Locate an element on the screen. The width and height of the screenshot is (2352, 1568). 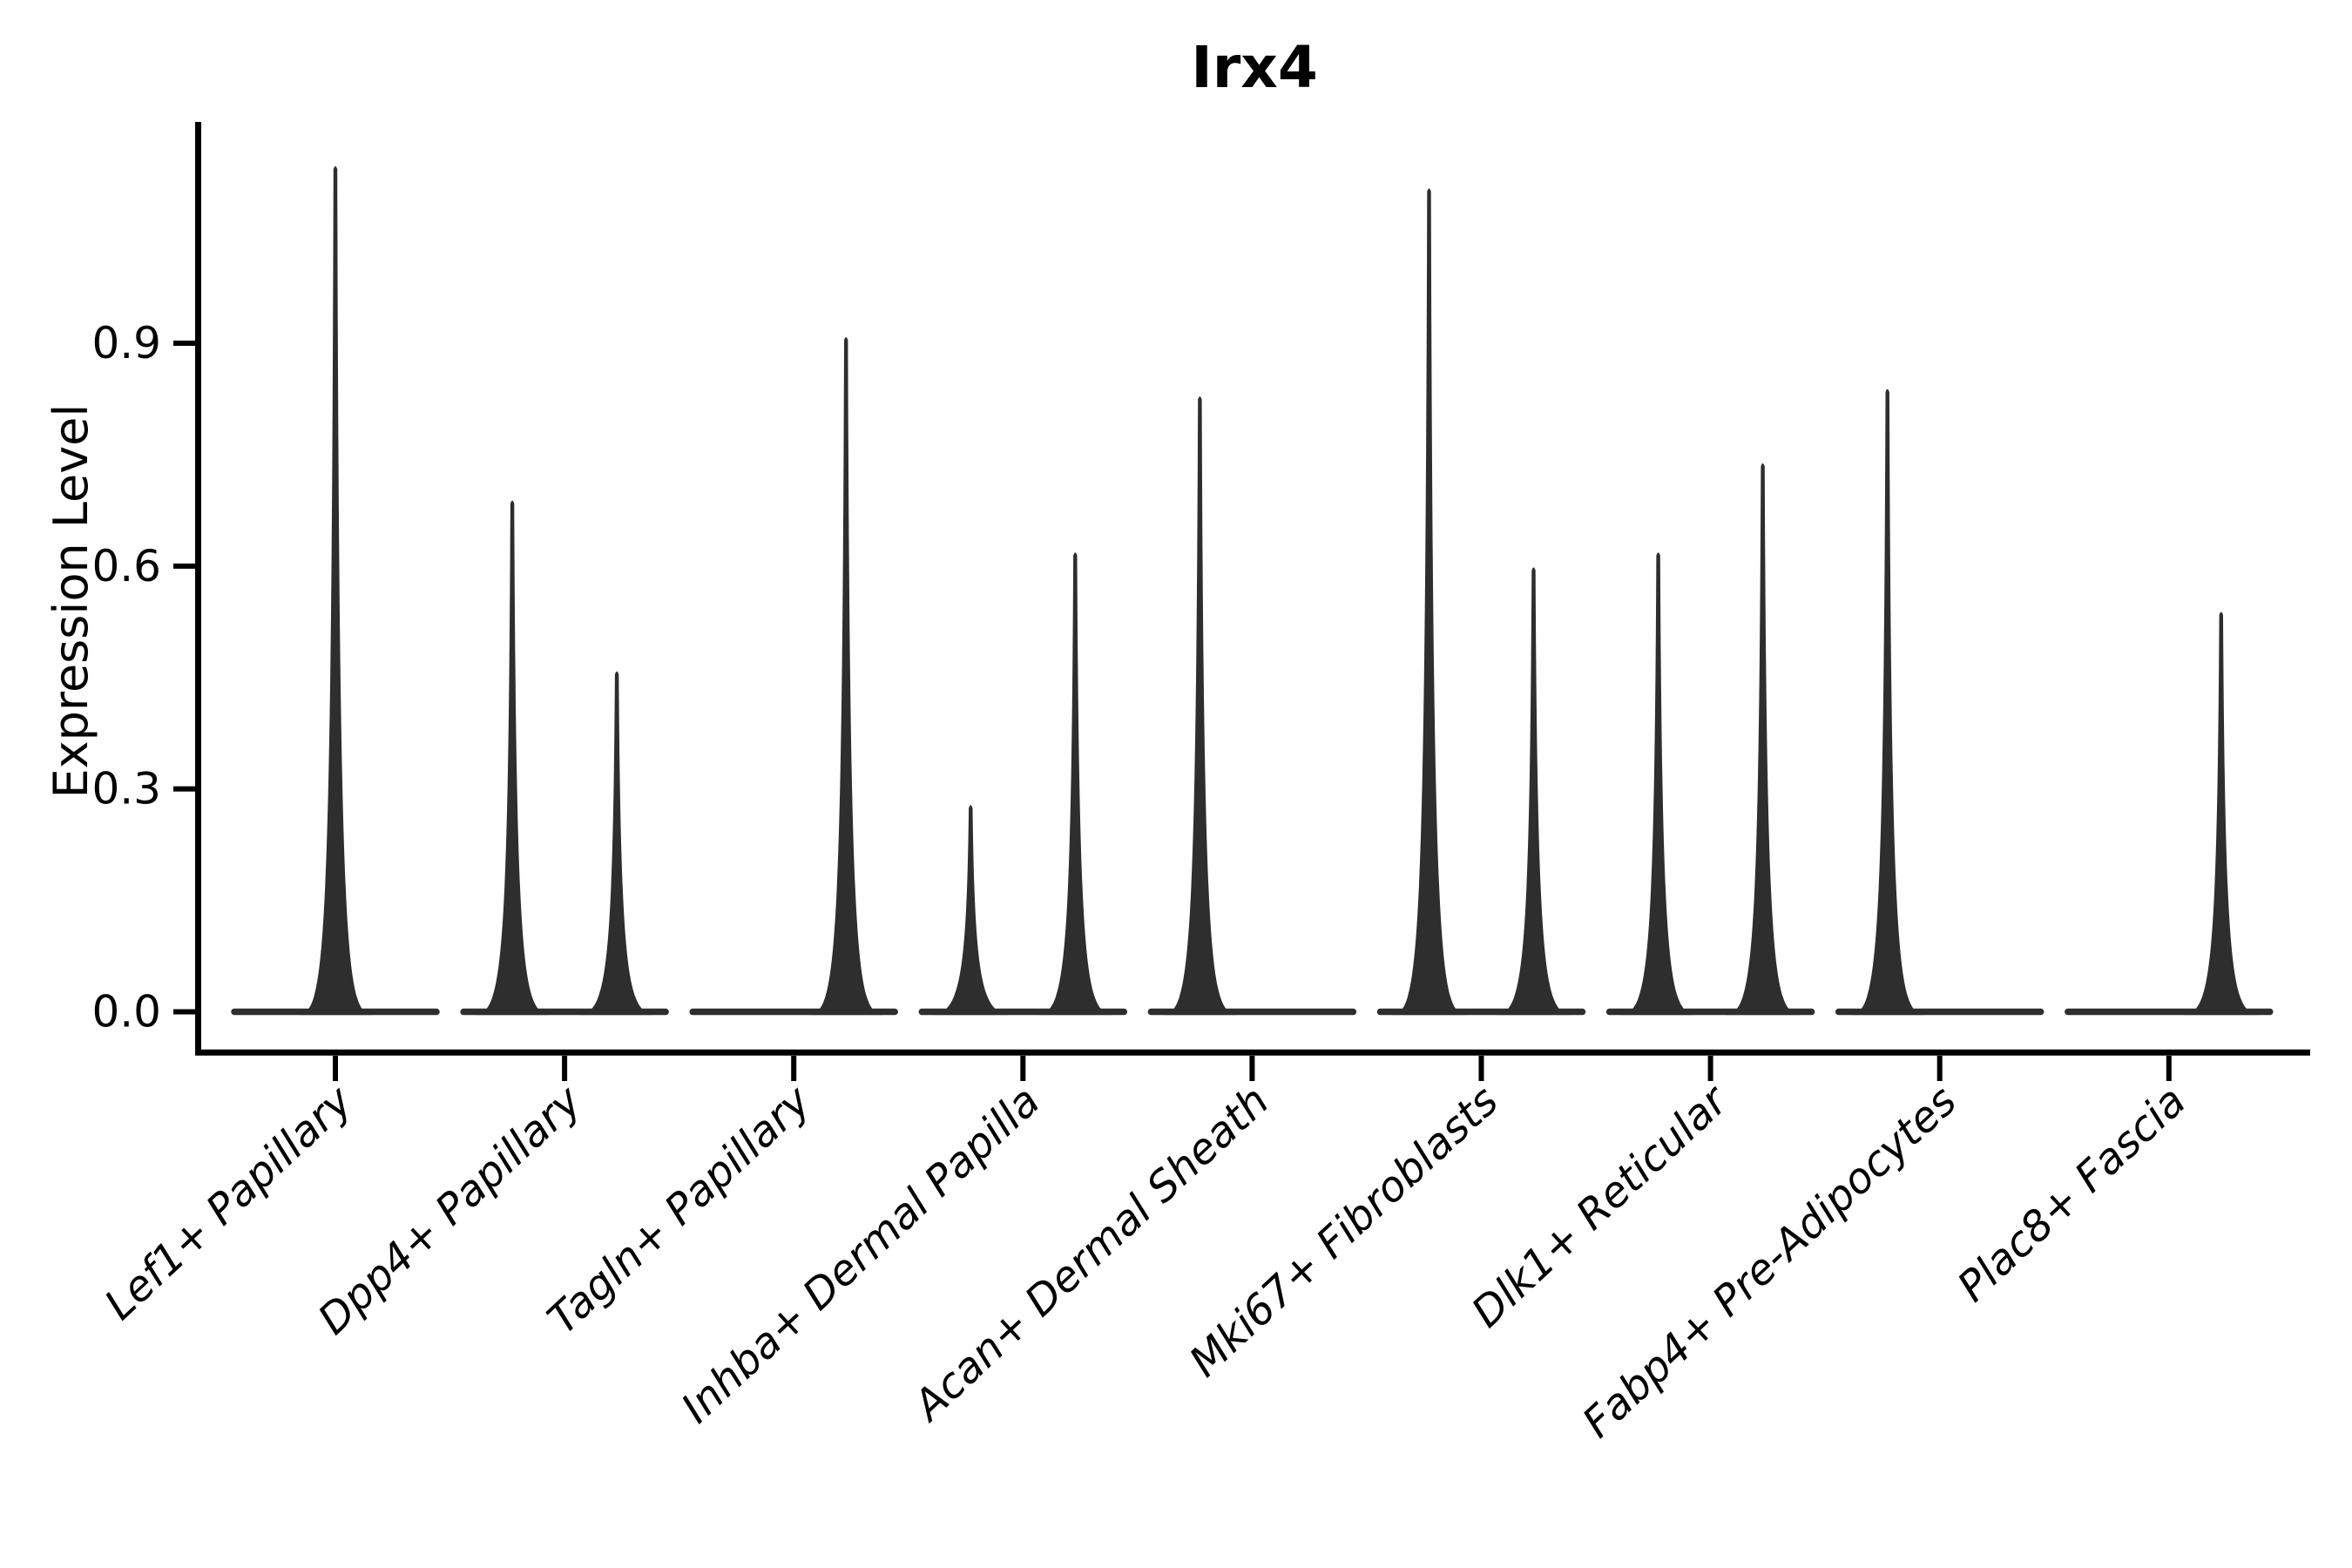
y-tick-label: 0.6 is located at coordinates (126, 566).